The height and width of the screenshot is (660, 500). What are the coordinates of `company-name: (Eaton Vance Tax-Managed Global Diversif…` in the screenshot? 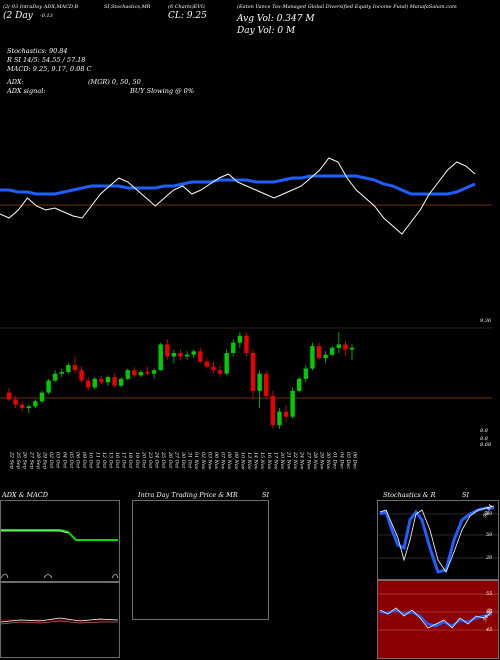 It's located at (347, 7).